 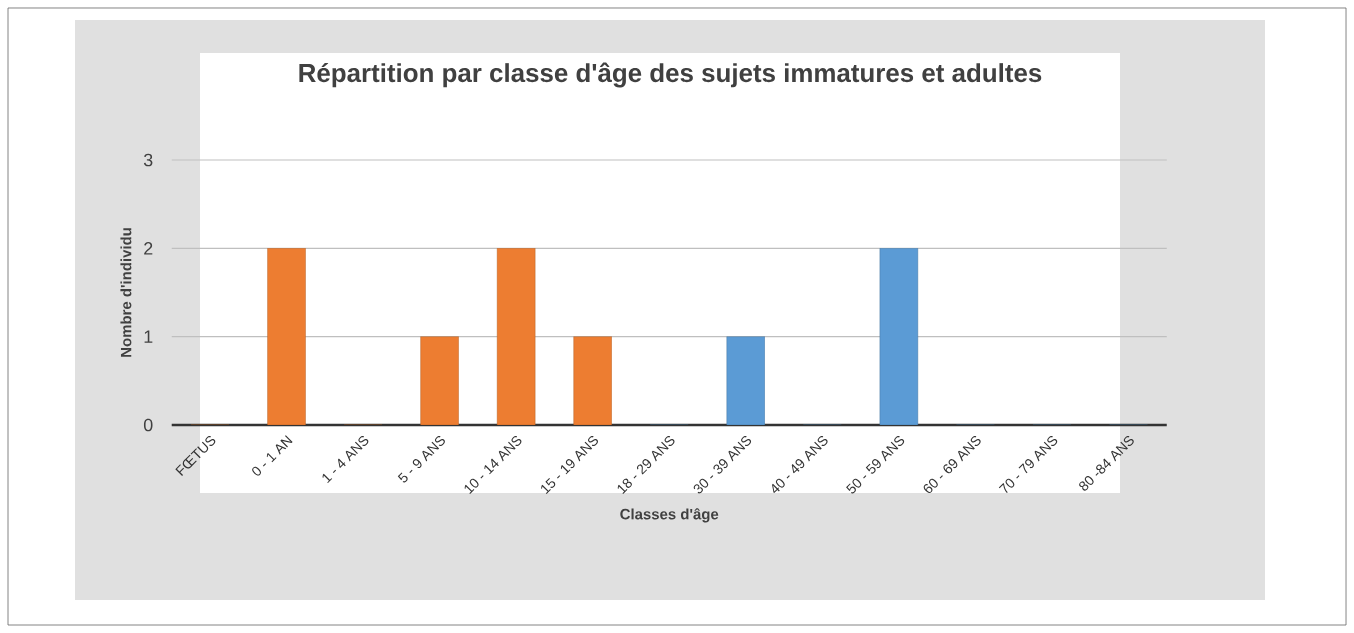 I want to click on y-tick-label: 1, so click(x=148, y=336).